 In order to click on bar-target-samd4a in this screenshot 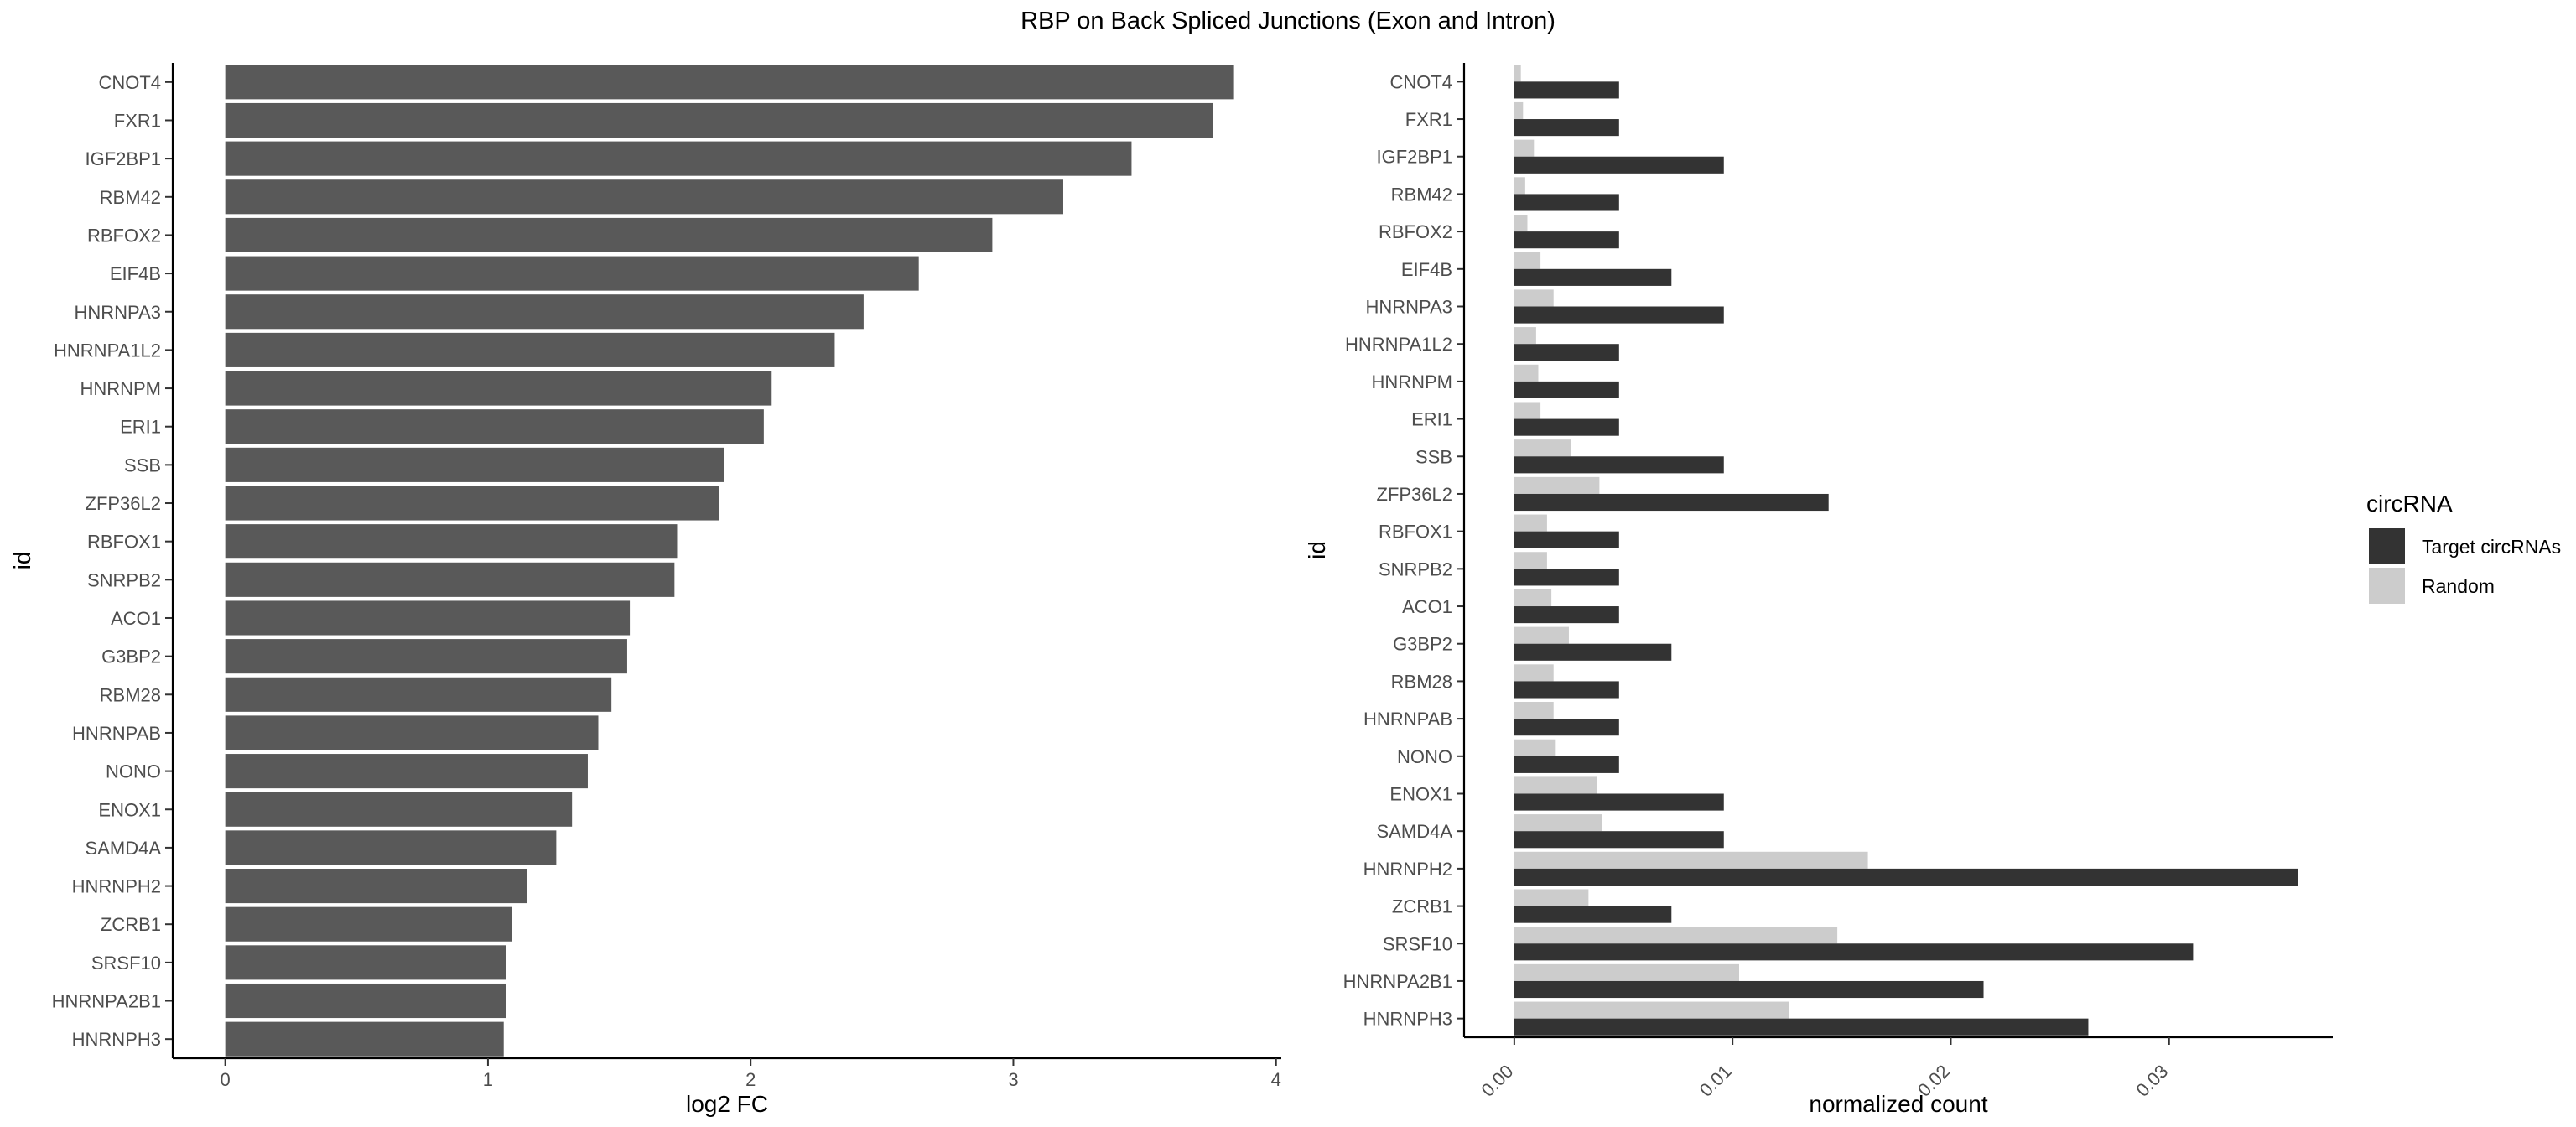, I will do `click(1619, 840)`.